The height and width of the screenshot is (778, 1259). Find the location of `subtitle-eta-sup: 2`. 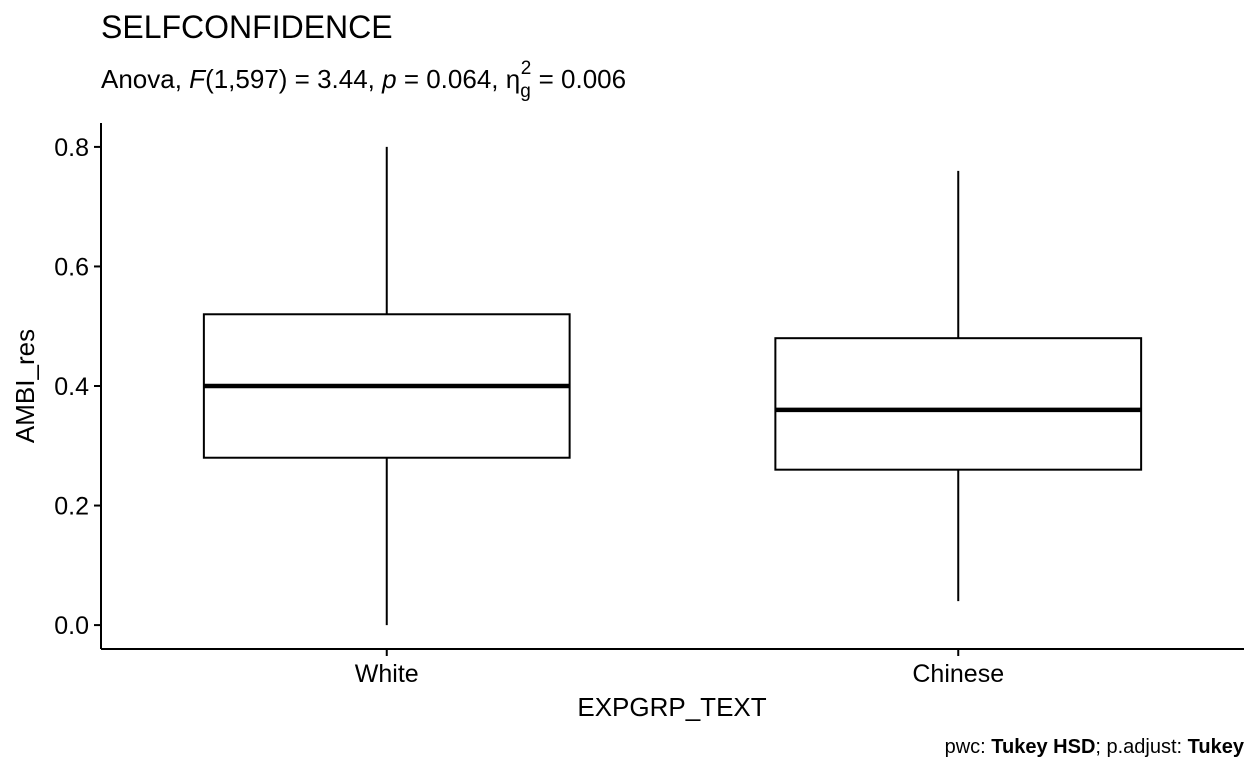

subtitle-eta-sup: 2 is located at coordinates (526, 68).